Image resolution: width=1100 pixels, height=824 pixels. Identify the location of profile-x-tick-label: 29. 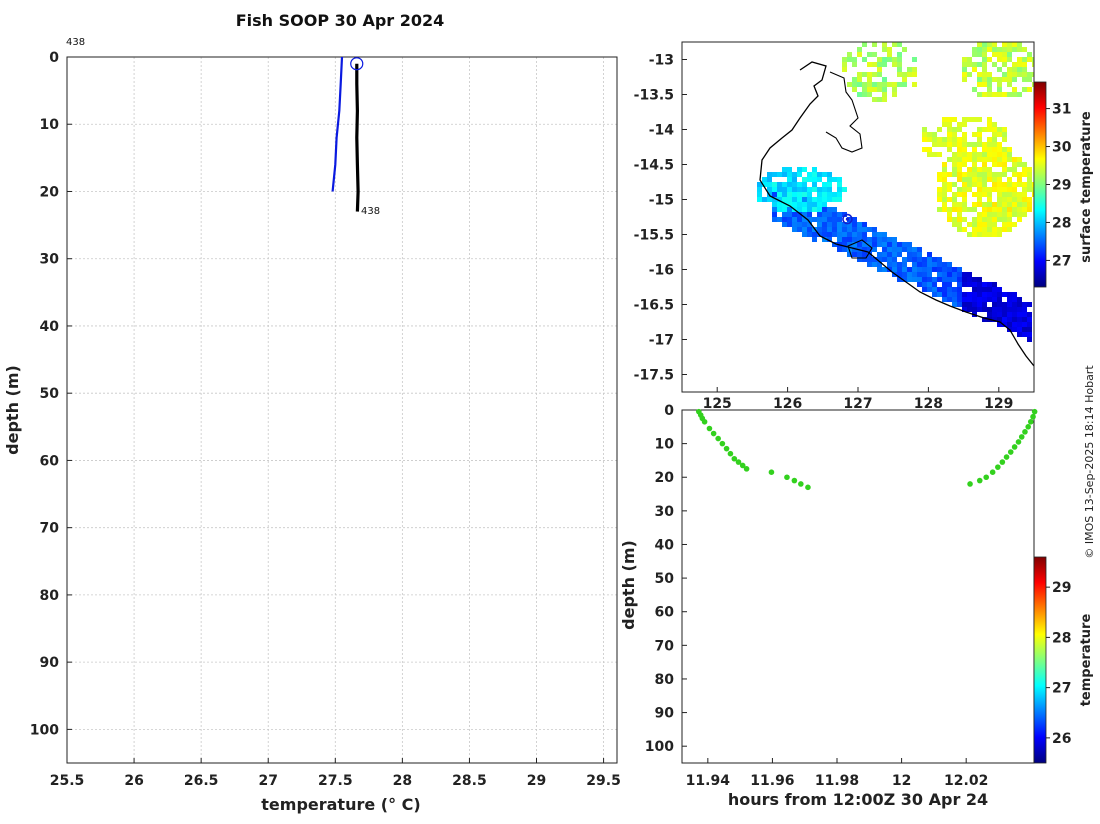
(536, 781).